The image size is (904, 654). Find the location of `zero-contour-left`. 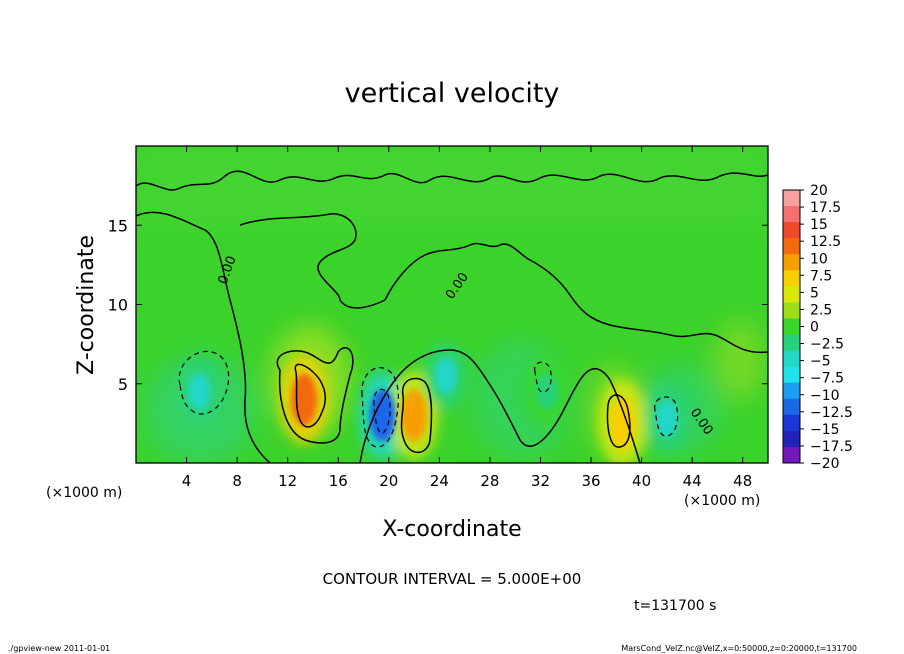

zero-contour-left is located at coordinates (203, 337).